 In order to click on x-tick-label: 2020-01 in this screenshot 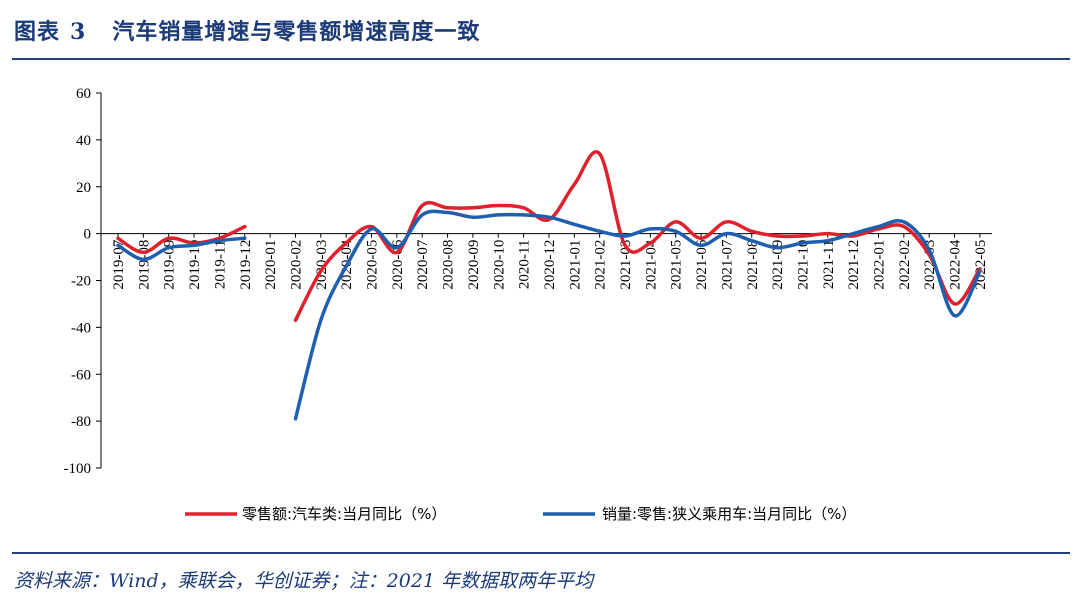, I will do `click(271, 265)`.